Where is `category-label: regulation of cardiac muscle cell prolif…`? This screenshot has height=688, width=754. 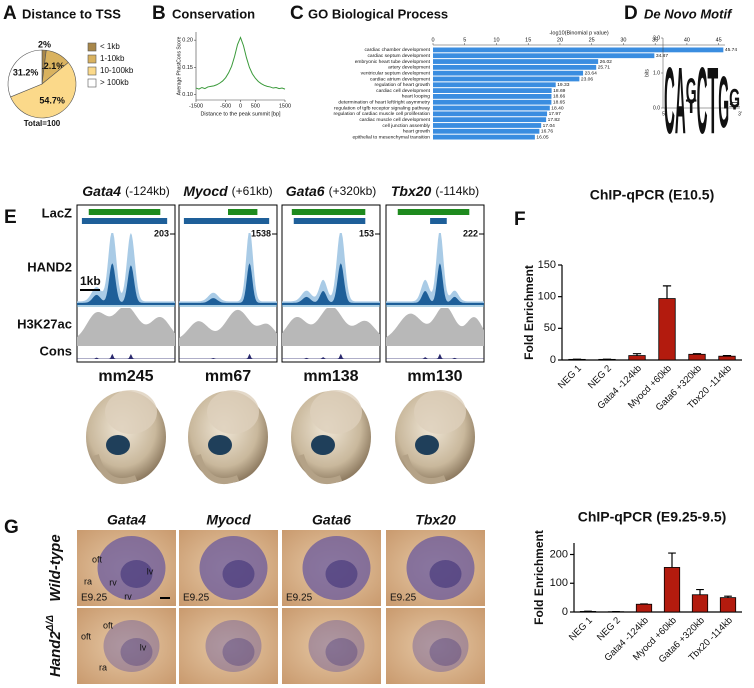
category-label: regulation of cardiac muscle cell prolif… is located at coordinates (381, 114).